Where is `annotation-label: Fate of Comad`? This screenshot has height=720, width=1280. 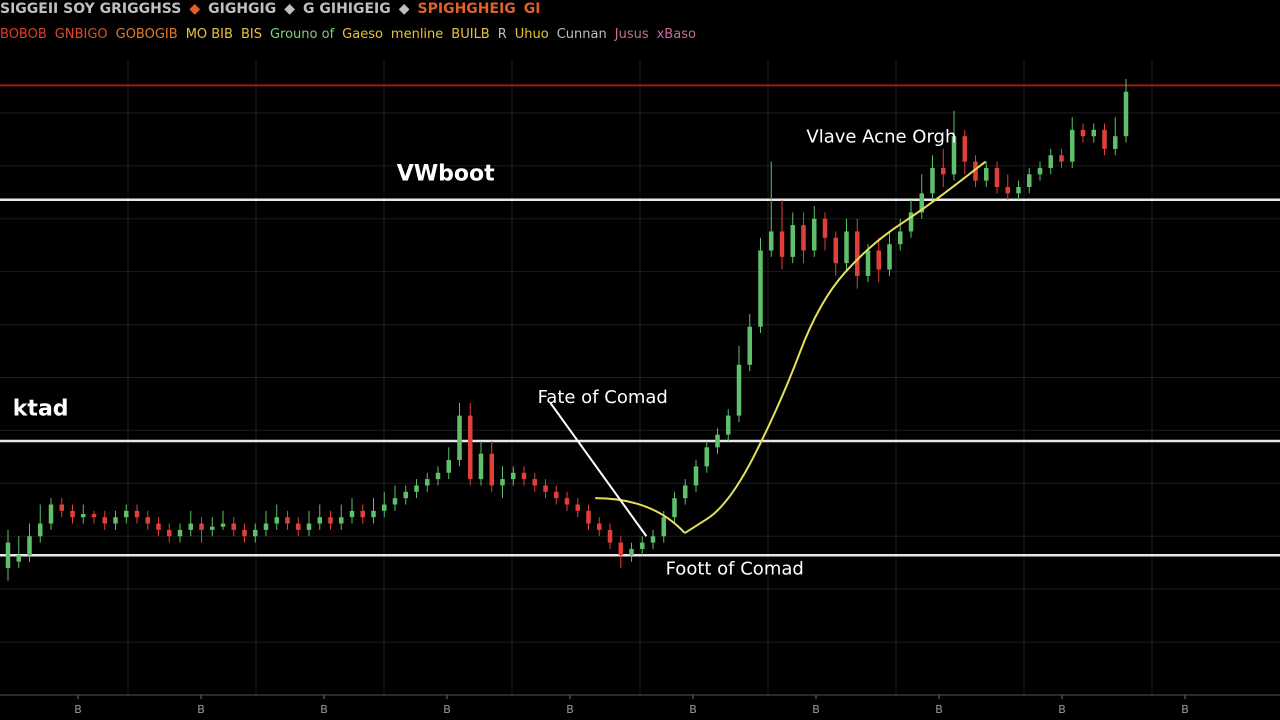 annotation-label: Fate of Comad is located at coordinates (603, 397).